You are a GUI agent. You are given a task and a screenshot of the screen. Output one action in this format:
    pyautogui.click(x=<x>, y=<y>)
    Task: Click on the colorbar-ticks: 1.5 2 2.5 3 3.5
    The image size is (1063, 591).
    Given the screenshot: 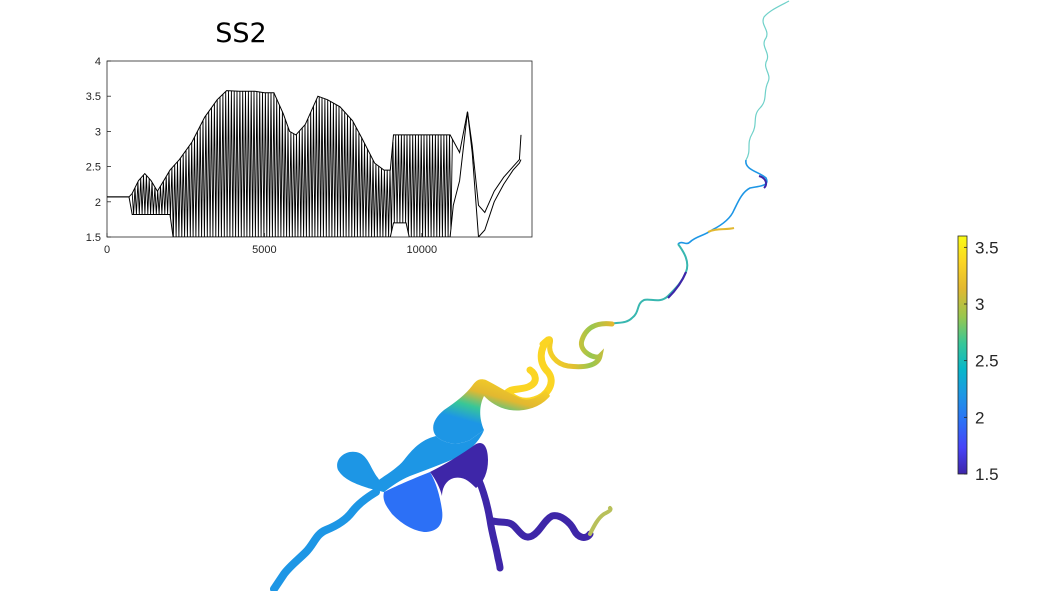 What is the action you would take?
    pyautogui.click(x=981, y=361)
    